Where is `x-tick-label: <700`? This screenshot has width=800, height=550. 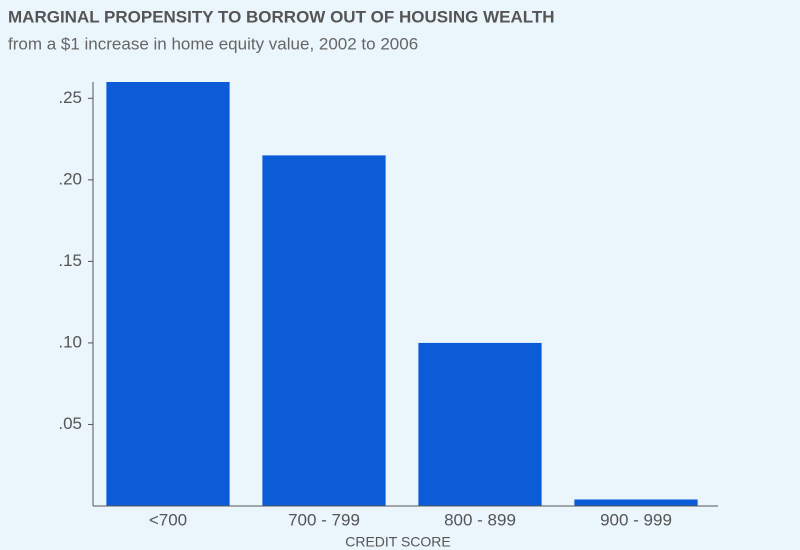 x-tick-label: <700 is located at coordinates (168, 519).